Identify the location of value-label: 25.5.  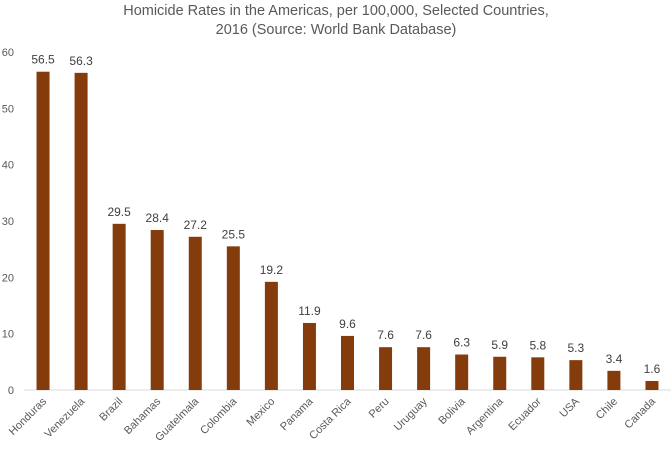
(234, 234).